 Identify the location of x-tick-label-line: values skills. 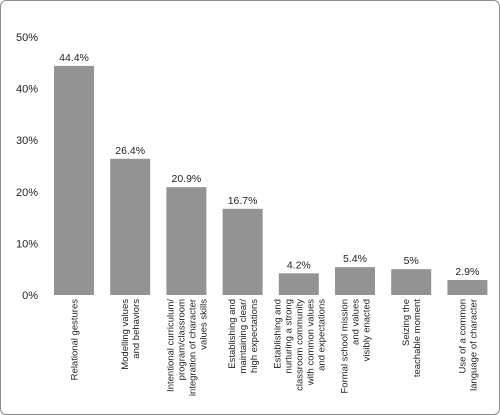
(203, 324).